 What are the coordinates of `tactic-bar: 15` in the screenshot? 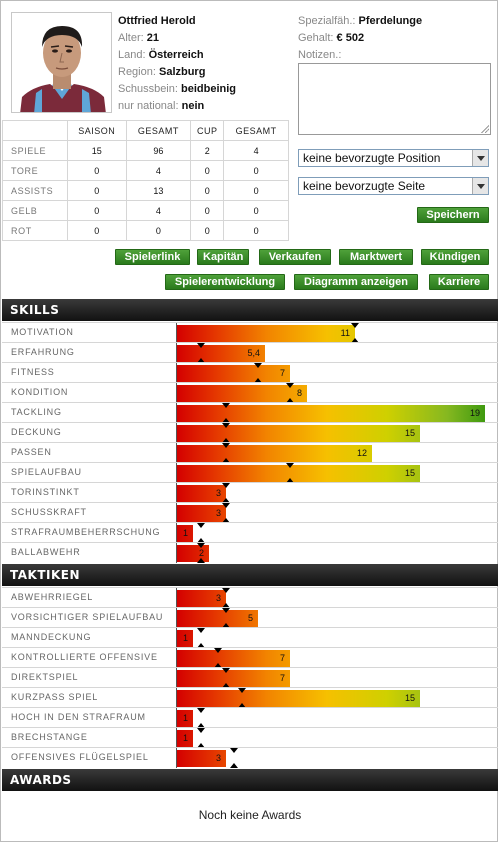 It's located at (298, 698).